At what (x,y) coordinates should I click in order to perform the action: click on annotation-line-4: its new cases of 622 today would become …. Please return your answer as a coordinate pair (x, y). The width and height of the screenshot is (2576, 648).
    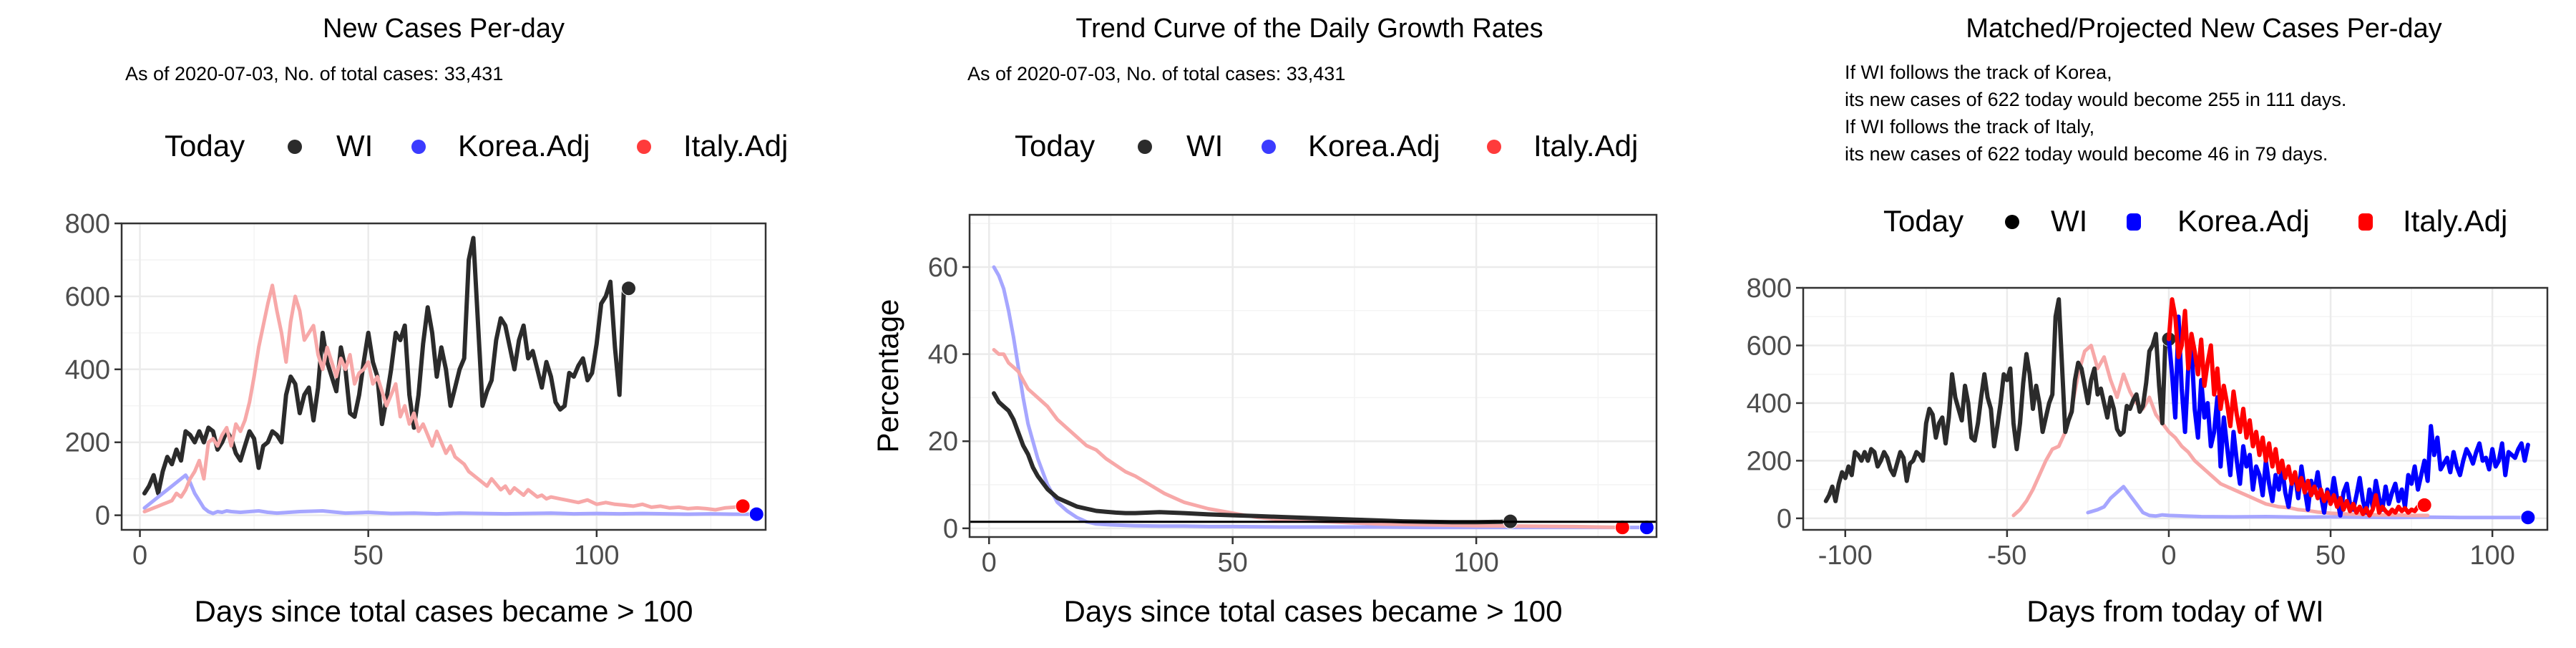
    Looking at the image, I should click on (2086, 154).